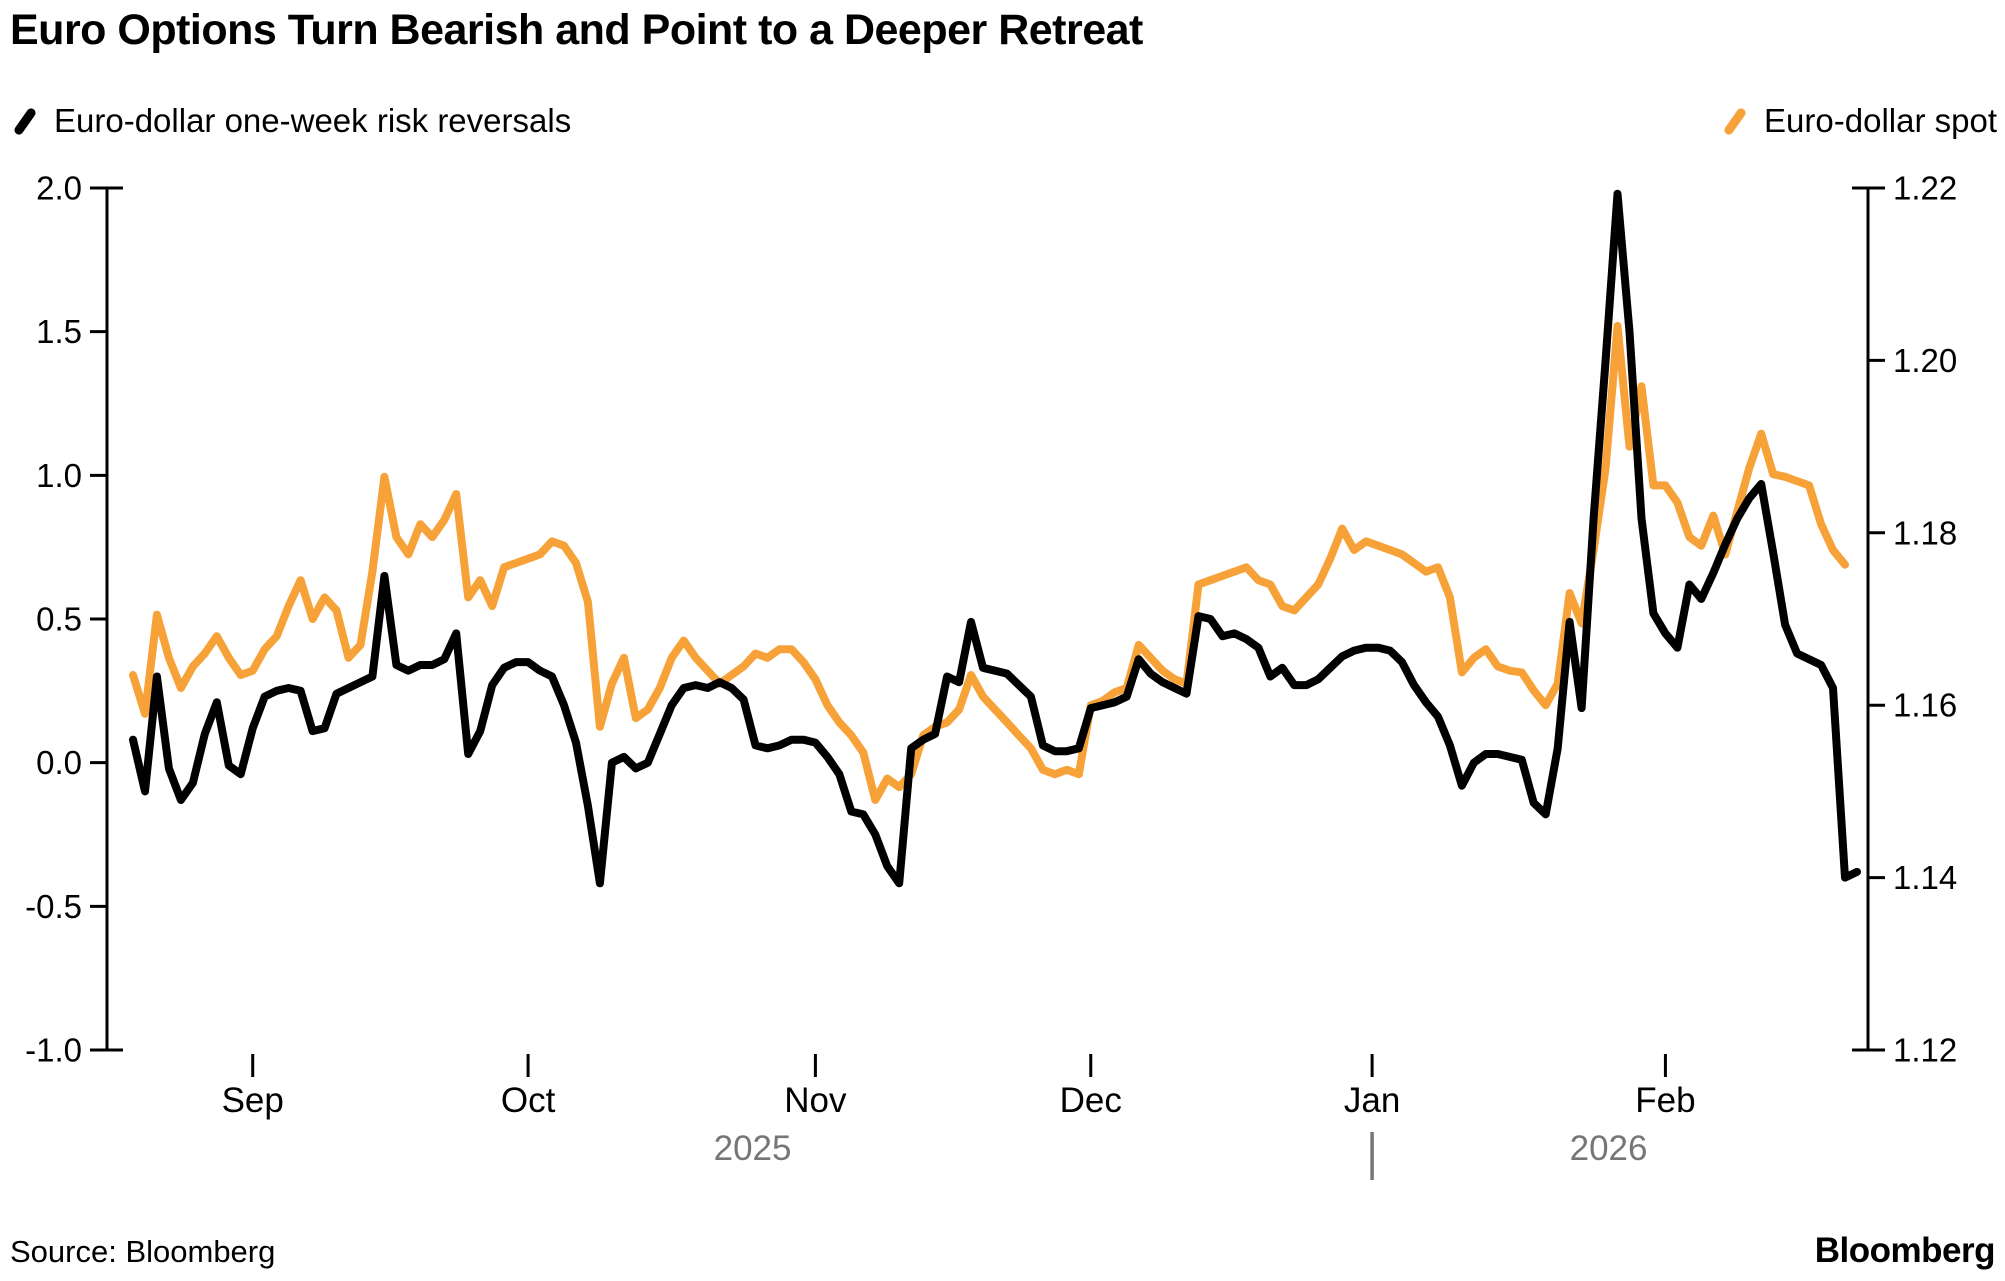 The height and width of the screenshot is (1281, 2005). Describe the element at coordinates (1091, 1100) in the screenshot. I see `month-label: Dec` at that location.